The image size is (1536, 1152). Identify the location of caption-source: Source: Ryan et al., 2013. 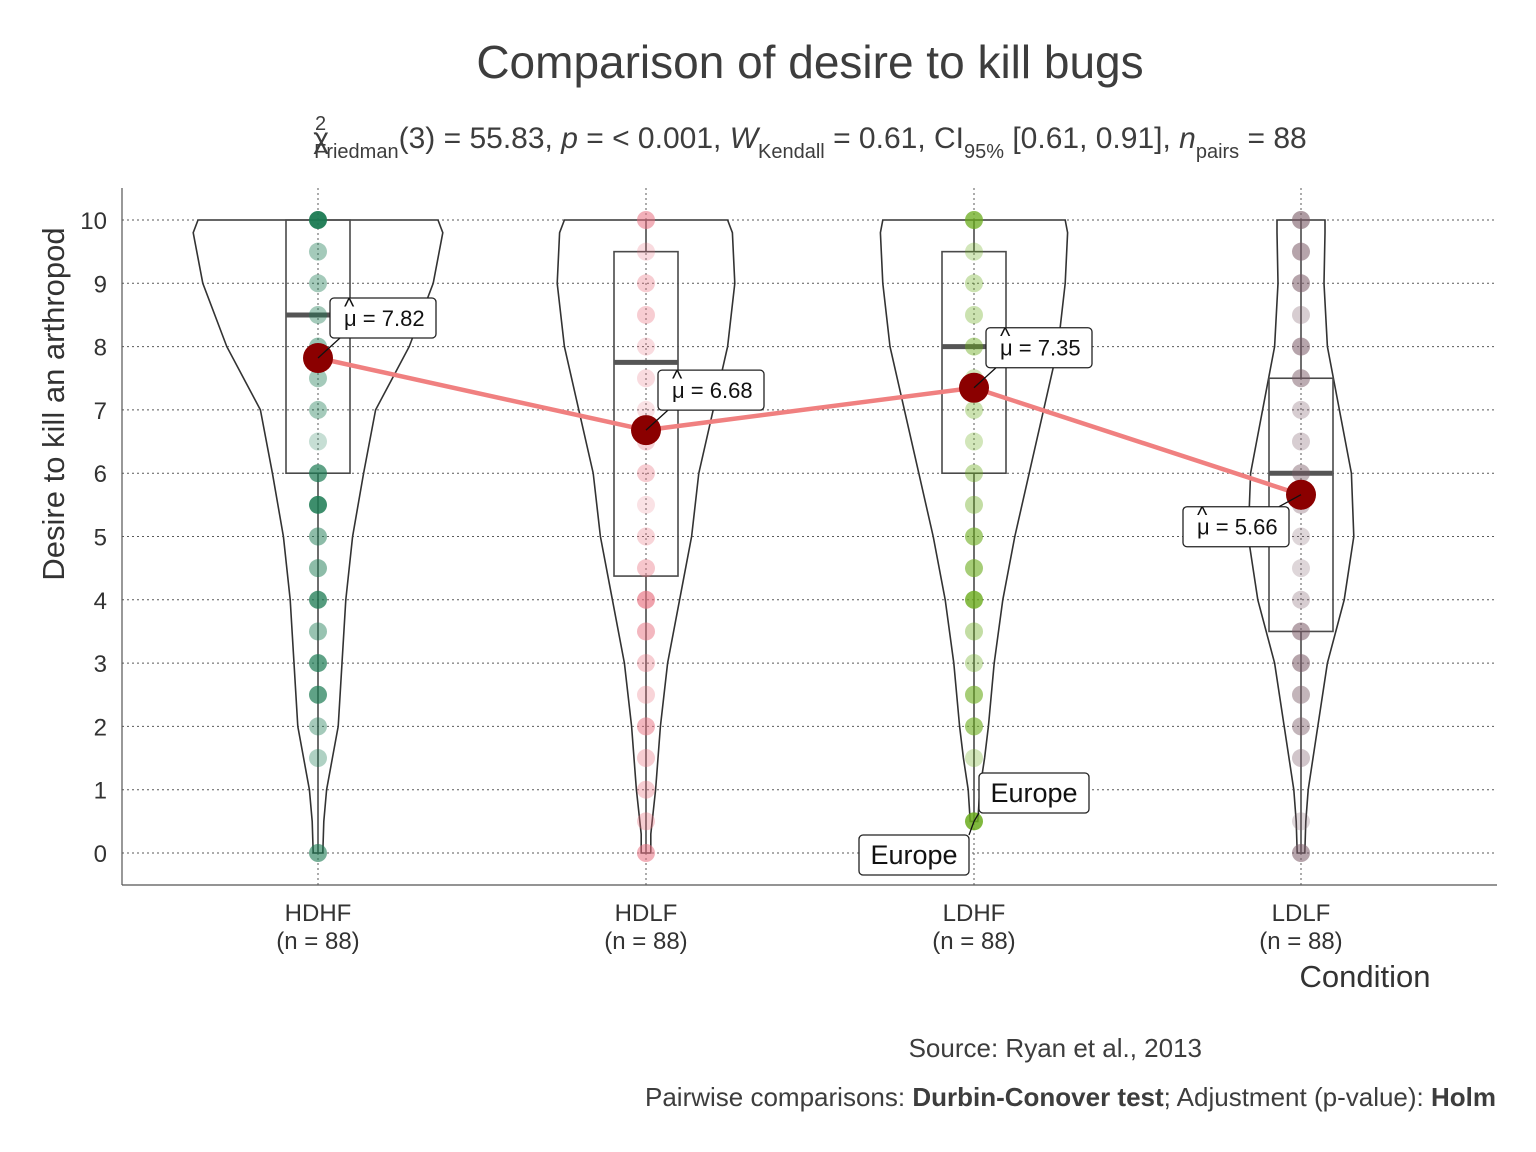
(1055, 1048).